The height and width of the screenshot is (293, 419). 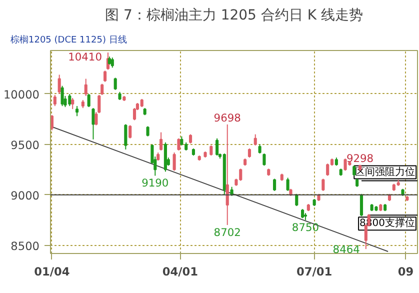 What do you see at coordinates (25, 245) in the screenshot?
I see `y-tick-label: 8500` at bounding box center [25, 245].